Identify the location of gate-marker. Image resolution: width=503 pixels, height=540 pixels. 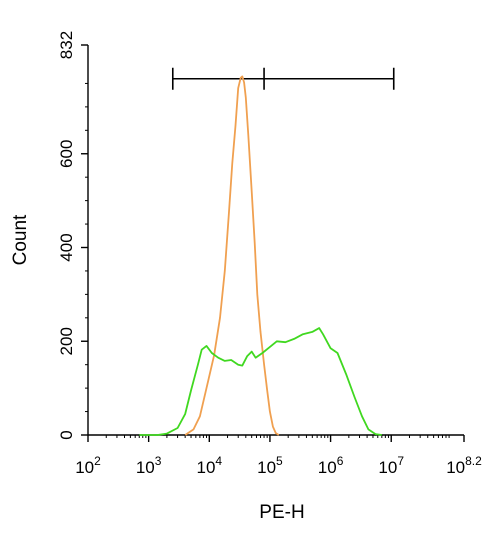
(283, 78).